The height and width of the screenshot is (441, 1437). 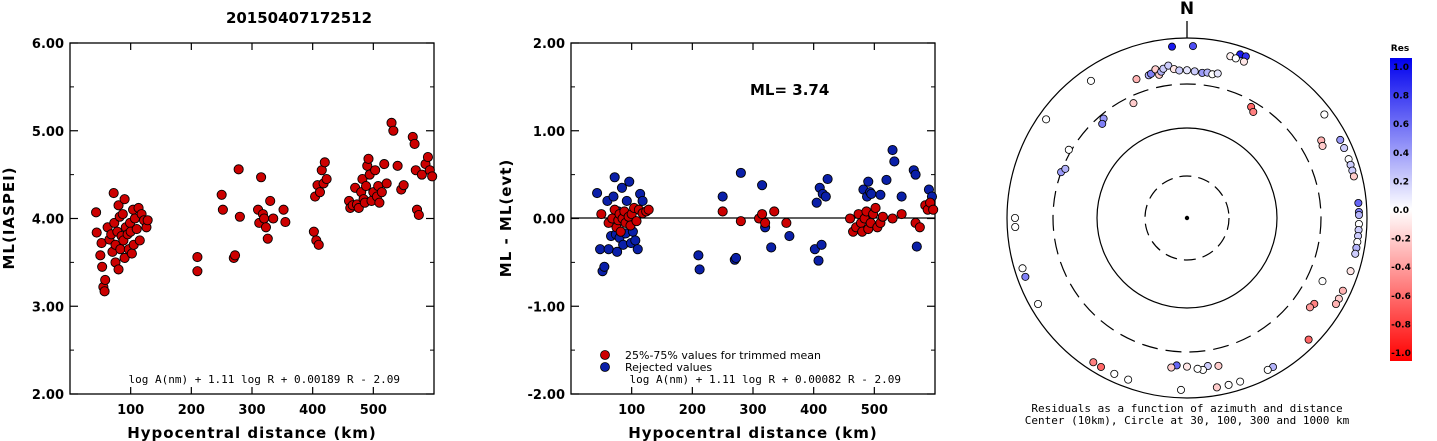 What do you see at coordinates (48, 132) in the screenshot?
I see `y-tick-label: 5.00` at bounding box center [48, 132].